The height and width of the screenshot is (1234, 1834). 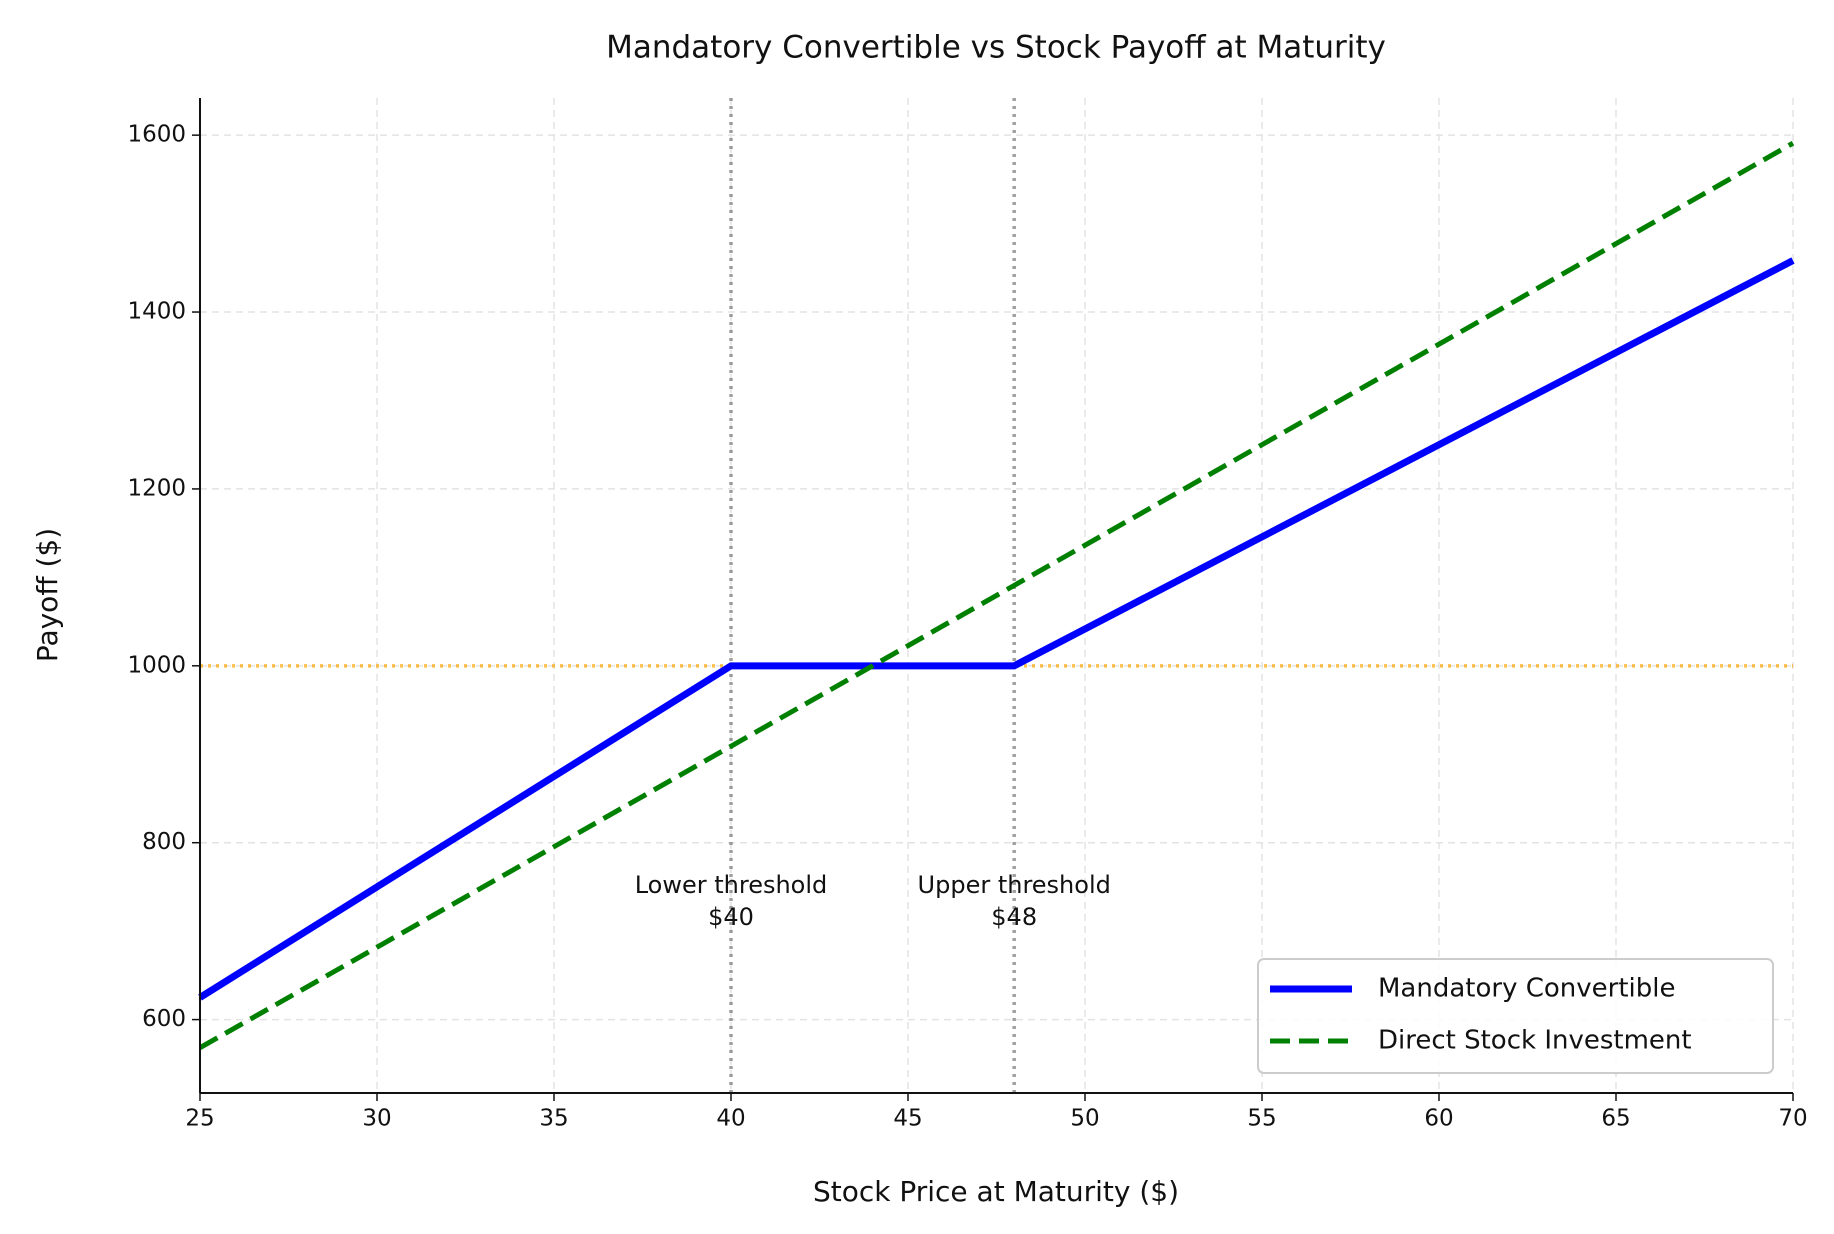 I want to click on y-tick-label: 1600, so click(x=156, y=135).